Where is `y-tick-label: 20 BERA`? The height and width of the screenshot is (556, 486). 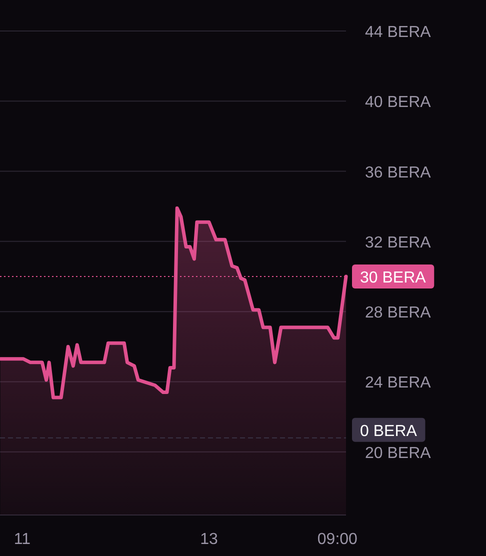 y-tick-label: 20 BERA is located at coordinates (398, 453).